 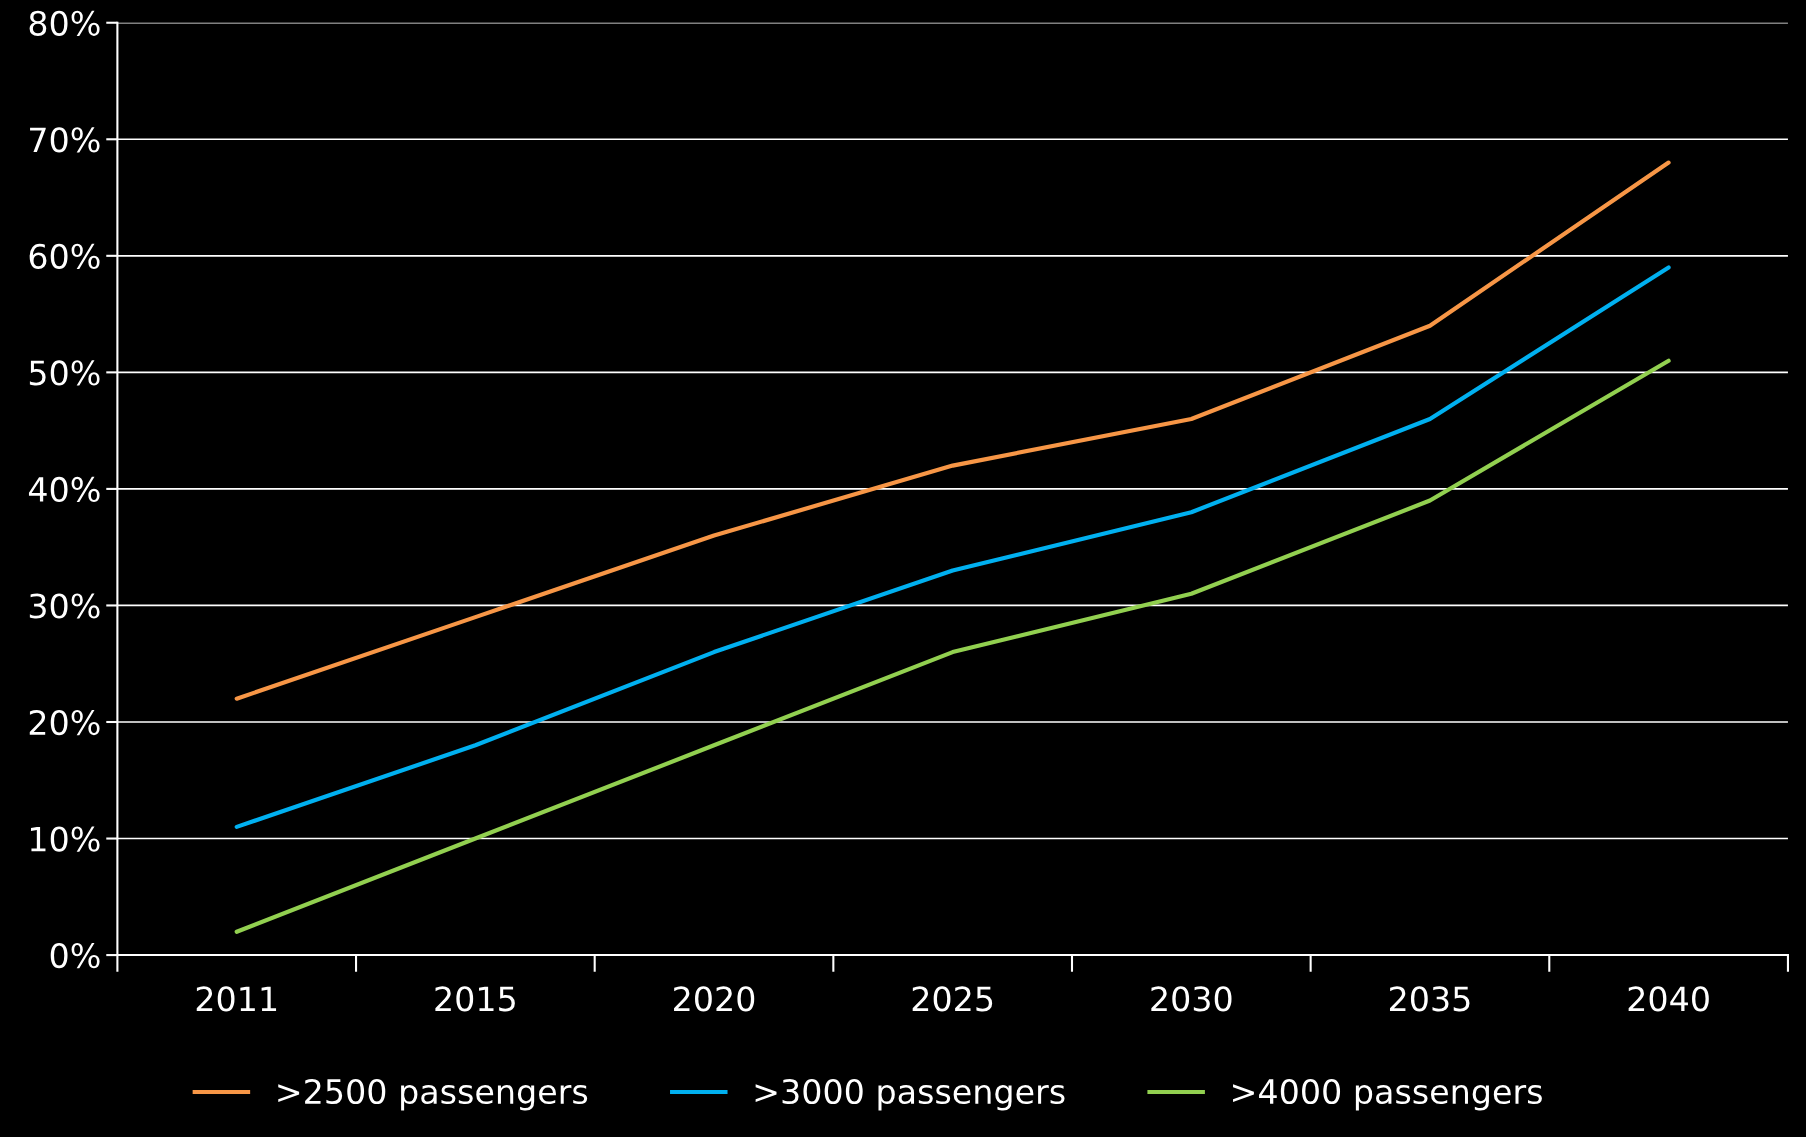 What do you see at coordinates (714, 999) in the screenshot?
I see `x-tick-label: 2020` at bounding box center [714, 999].